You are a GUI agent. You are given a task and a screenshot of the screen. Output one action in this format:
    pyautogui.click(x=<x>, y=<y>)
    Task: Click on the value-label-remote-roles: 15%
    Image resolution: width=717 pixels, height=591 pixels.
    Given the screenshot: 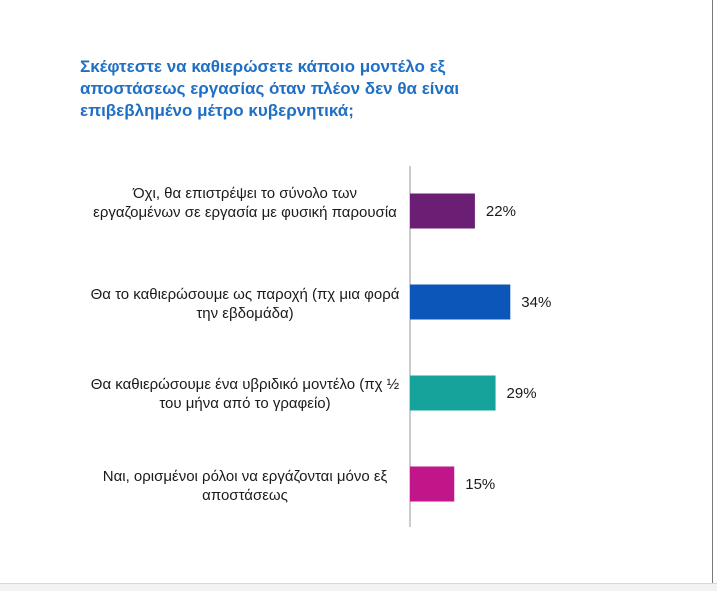 What is the action you would take?
    pyautogui.click(x=480, y=484)
    